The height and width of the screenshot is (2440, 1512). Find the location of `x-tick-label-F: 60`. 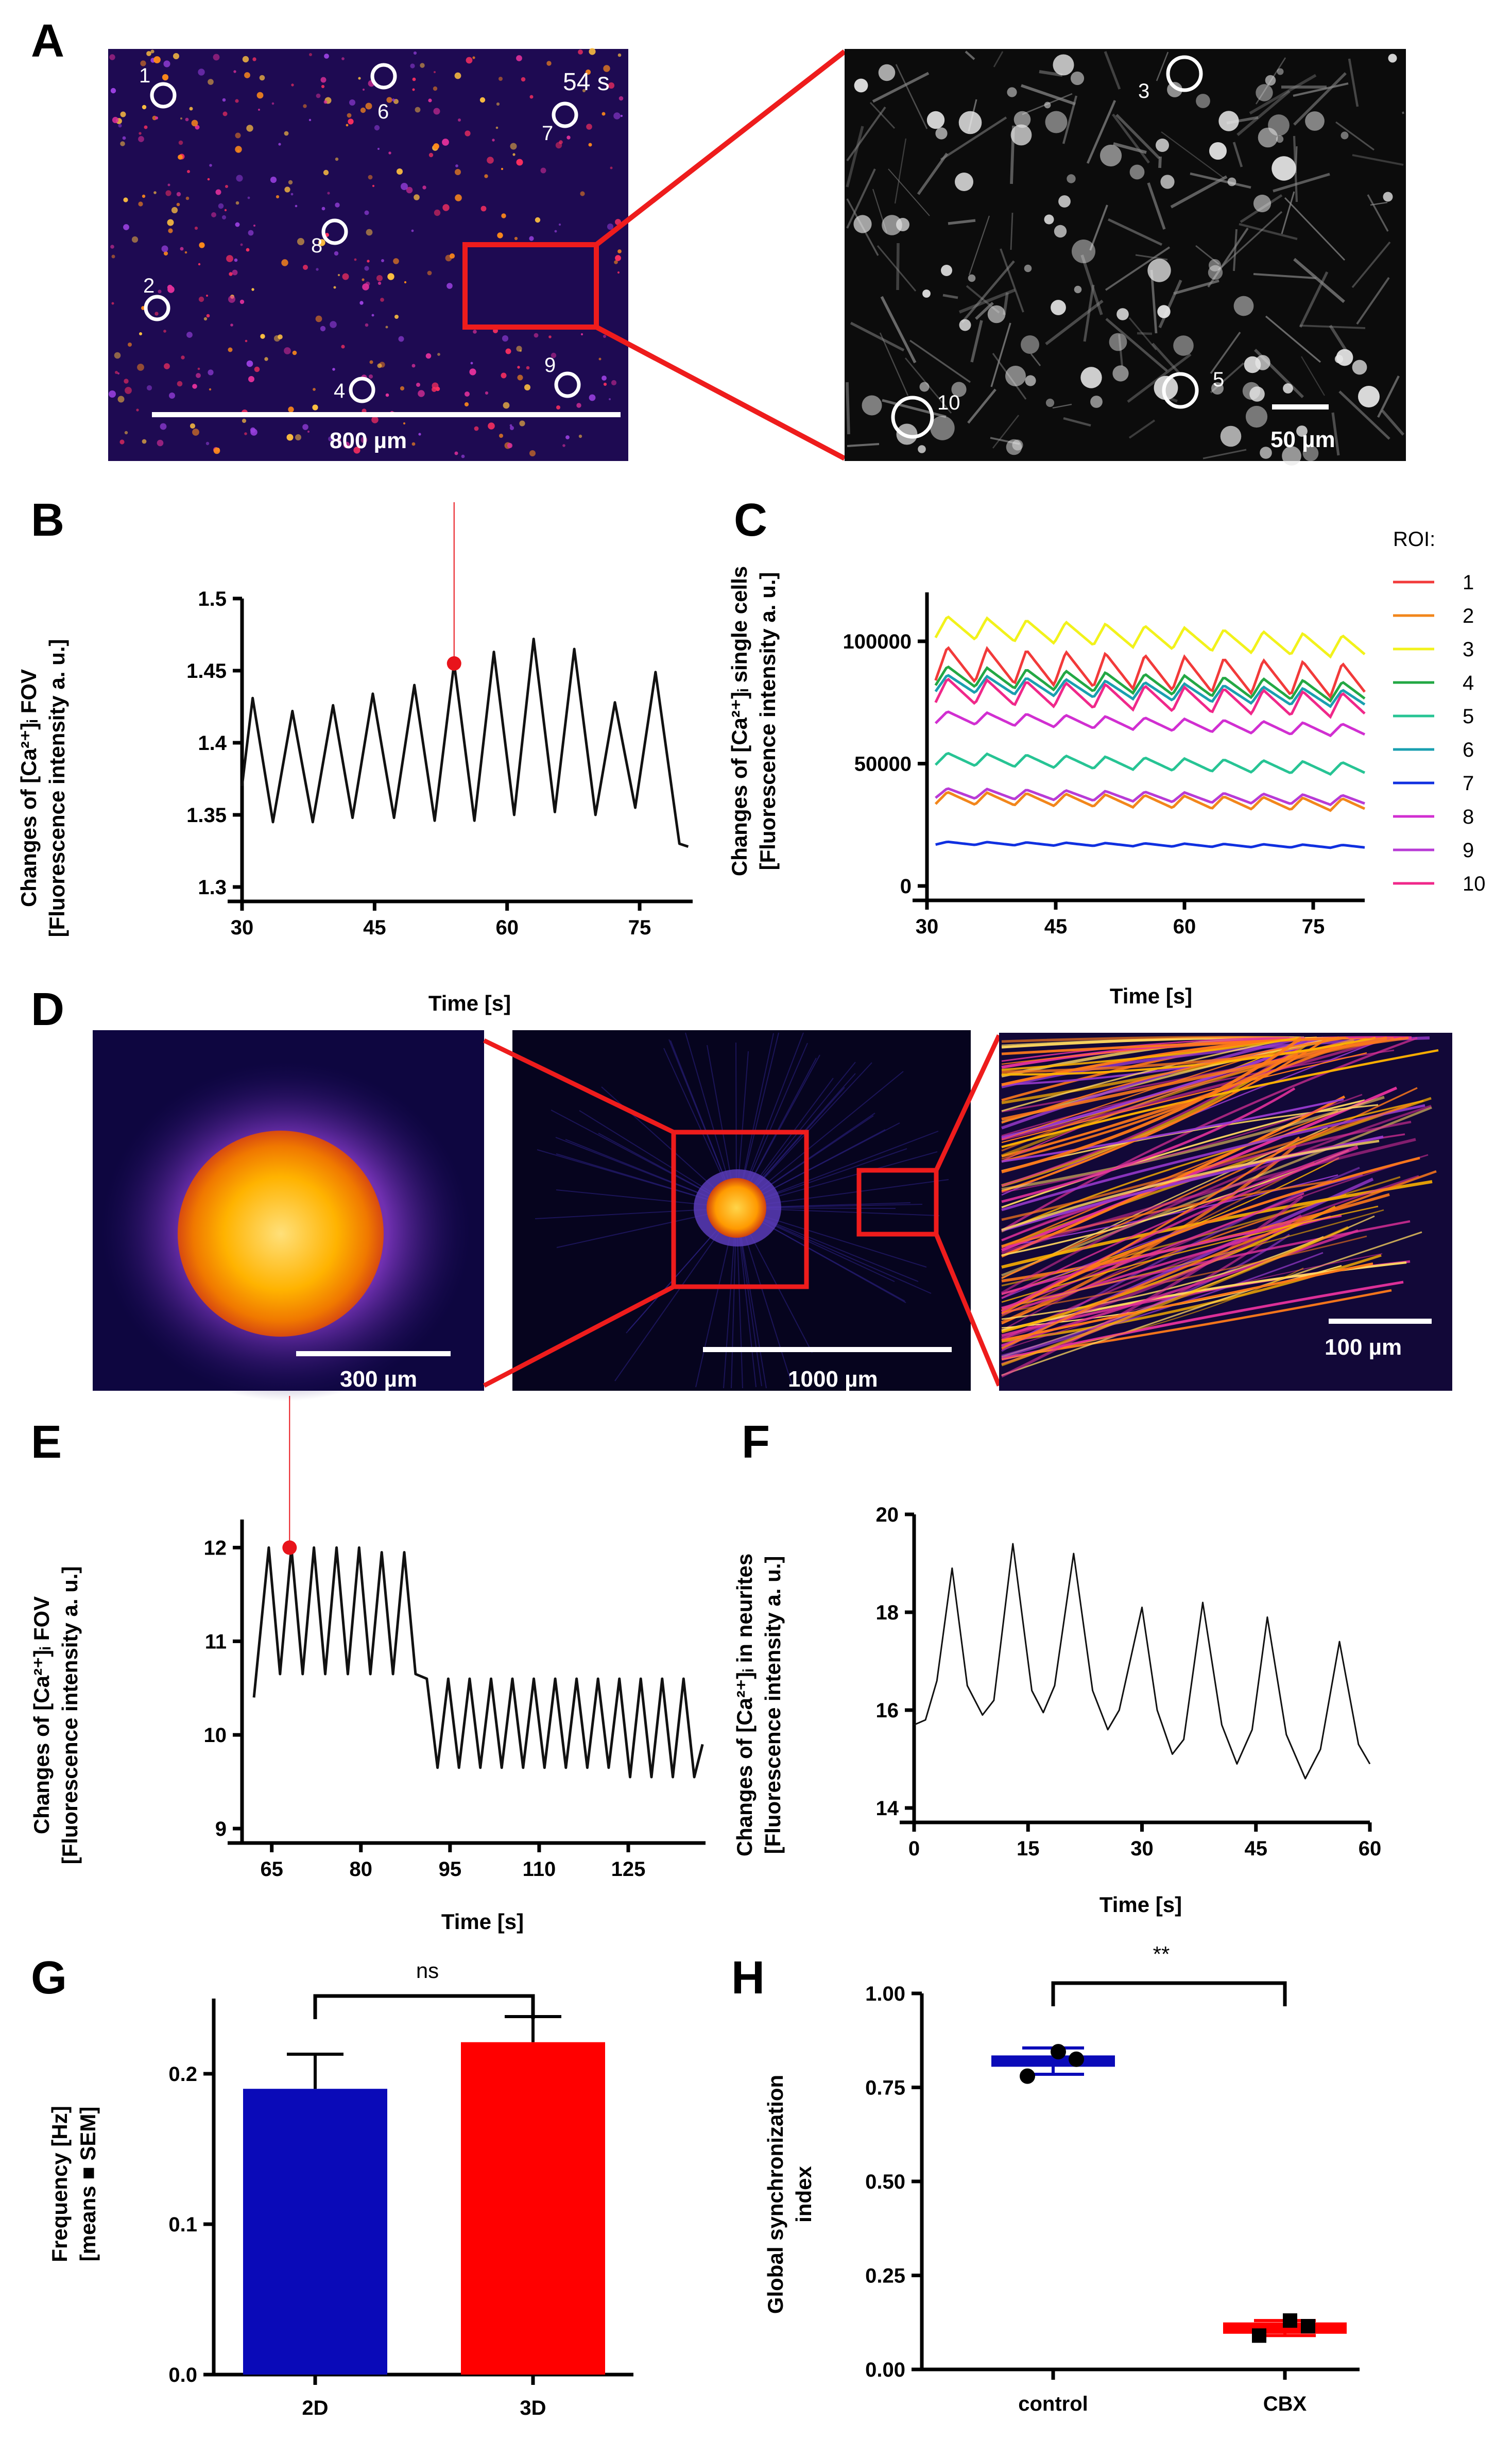

x-tick-label-F: 60 is located at coordinates (1371, 1848).